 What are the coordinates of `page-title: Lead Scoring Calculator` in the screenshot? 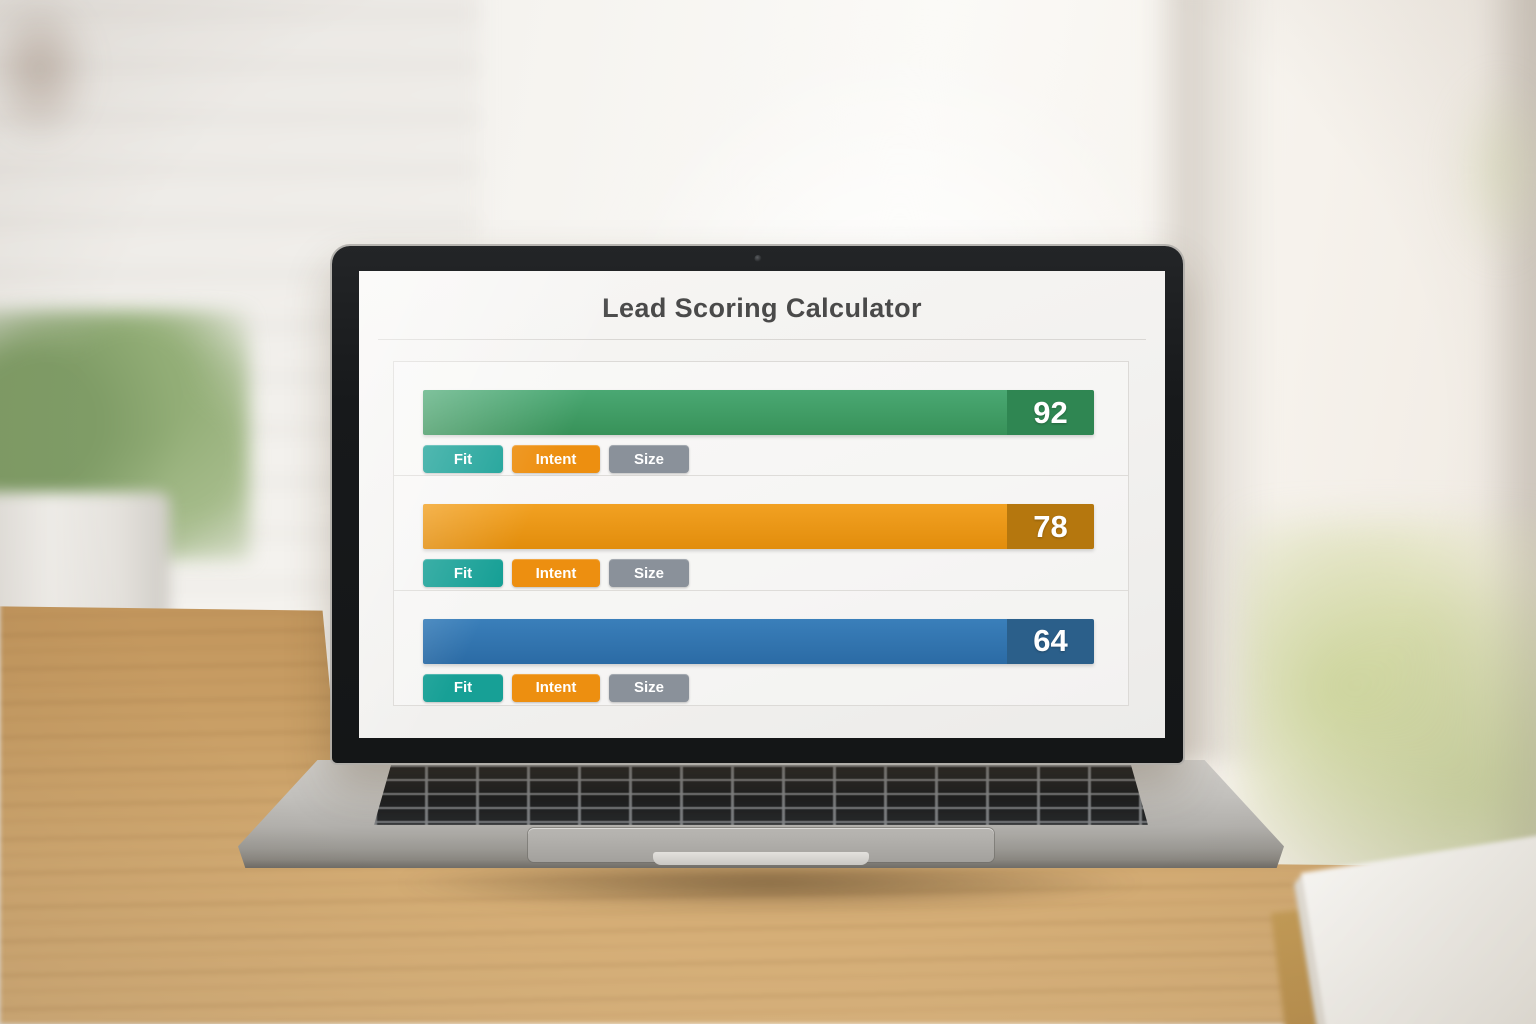 It's located at (762, 308).